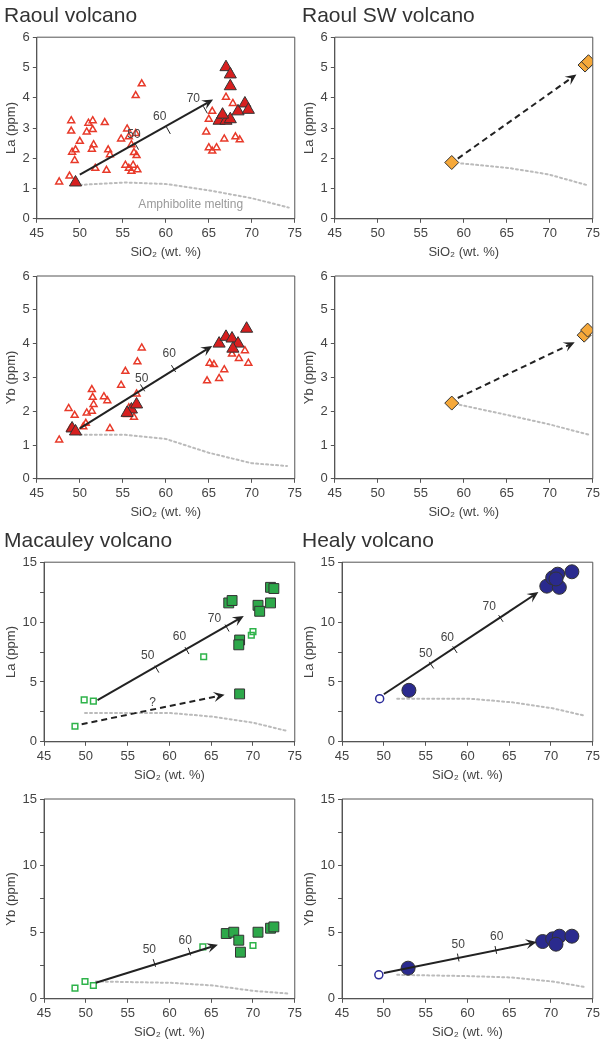 The width and height of the screenshot is (607, 1042). Describe the element at coordinates (368, 540) in the screenshot. I see `chart-title: Healy volcano` at that location.